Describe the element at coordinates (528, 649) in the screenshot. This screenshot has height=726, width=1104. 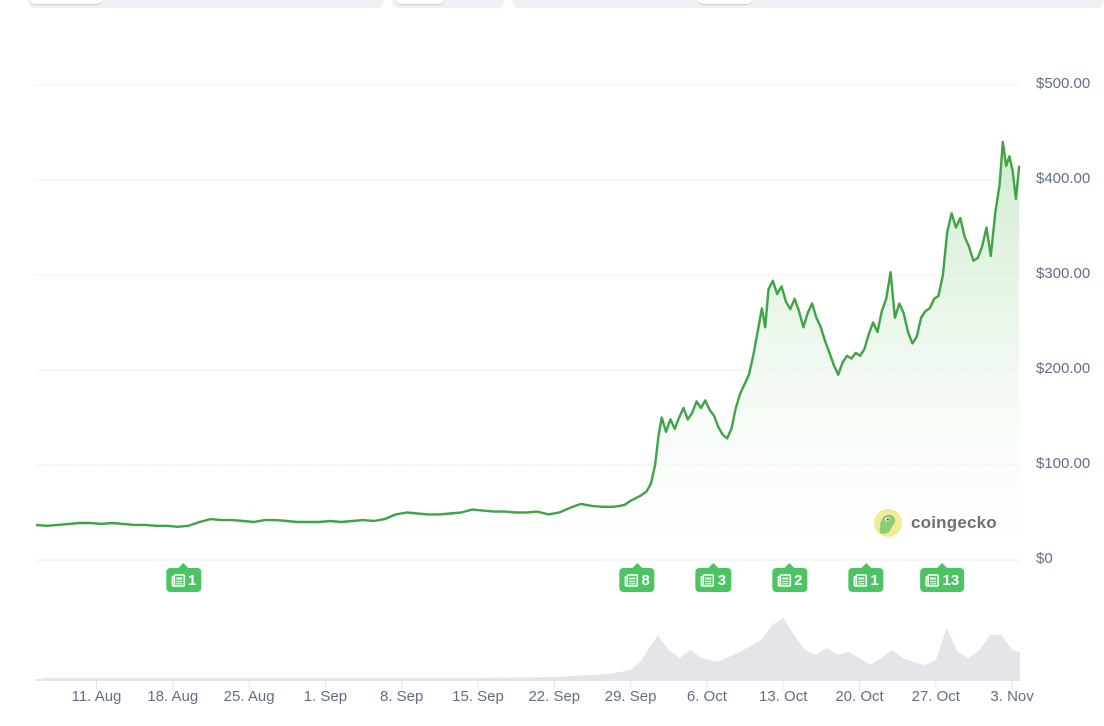
I see `volume-chart` at that location.